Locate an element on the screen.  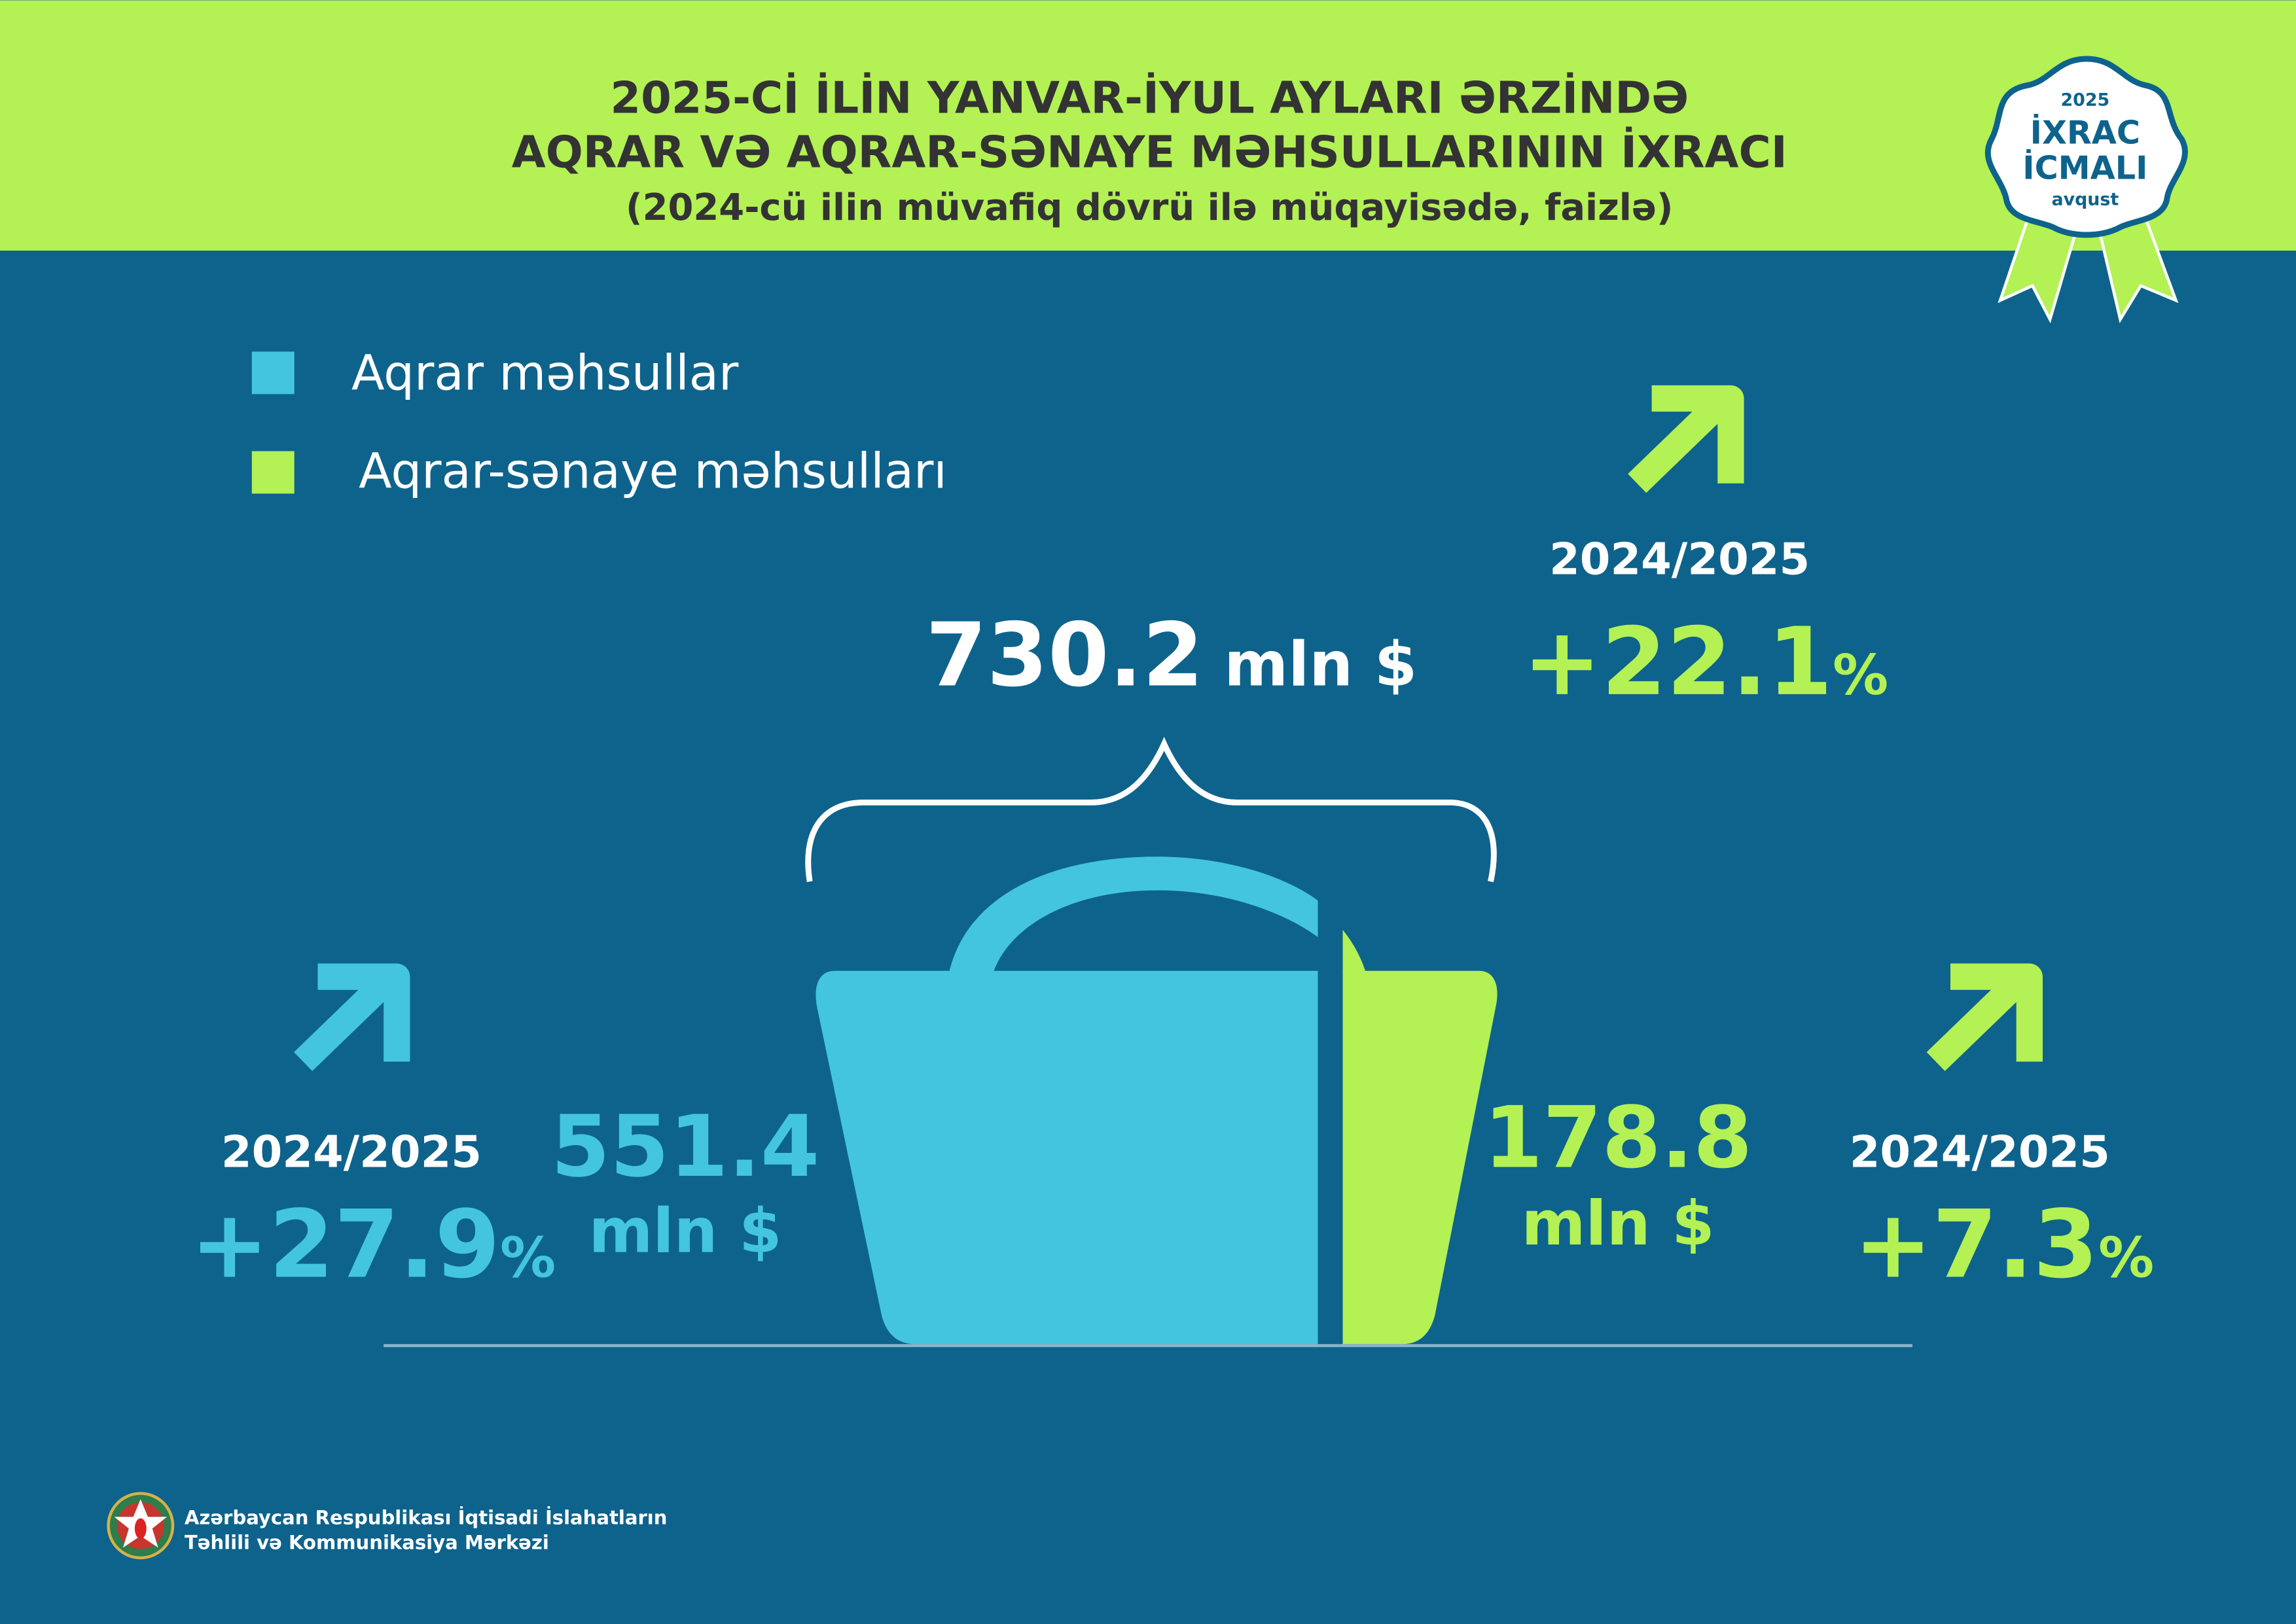
badge-year: 2025 is located at coordinates (2085, 100).